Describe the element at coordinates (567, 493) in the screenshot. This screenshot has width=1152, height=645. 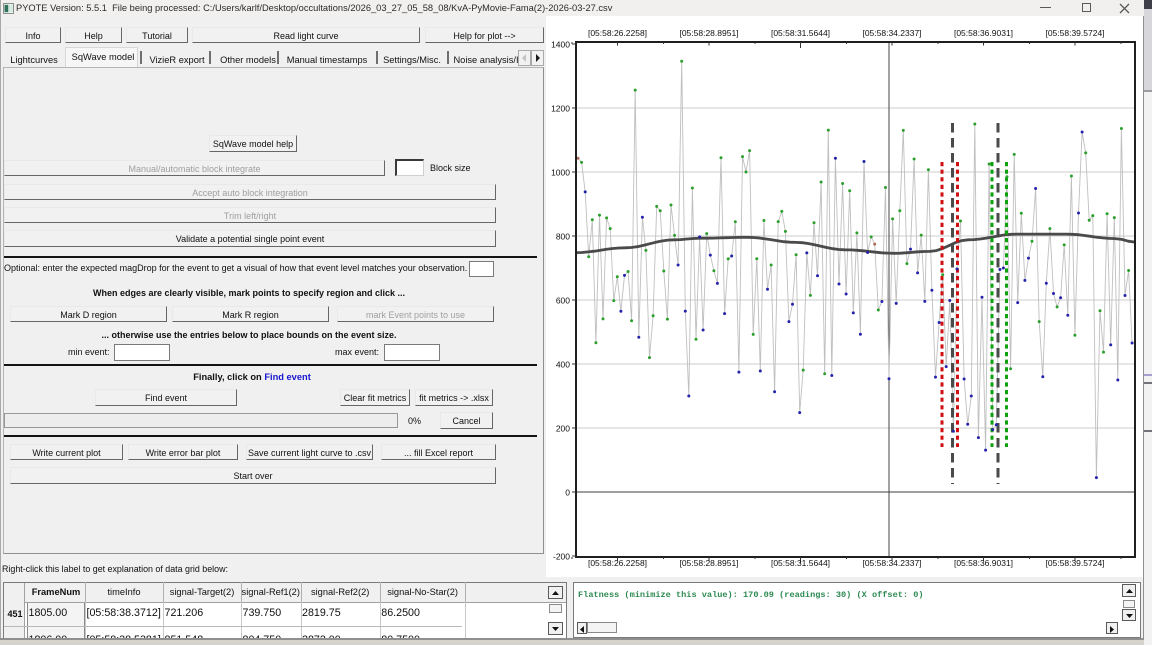
I see `svg-text: 0` at that location.